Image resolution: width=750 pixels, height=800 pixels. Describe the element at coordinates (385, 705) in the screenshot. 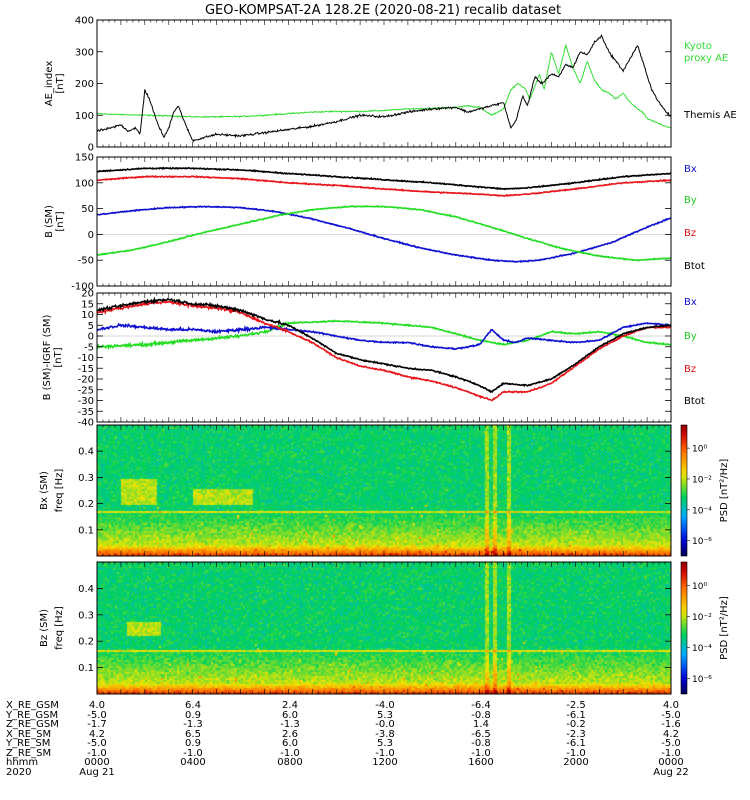

I see `orbit-value: -4.0` at that location.